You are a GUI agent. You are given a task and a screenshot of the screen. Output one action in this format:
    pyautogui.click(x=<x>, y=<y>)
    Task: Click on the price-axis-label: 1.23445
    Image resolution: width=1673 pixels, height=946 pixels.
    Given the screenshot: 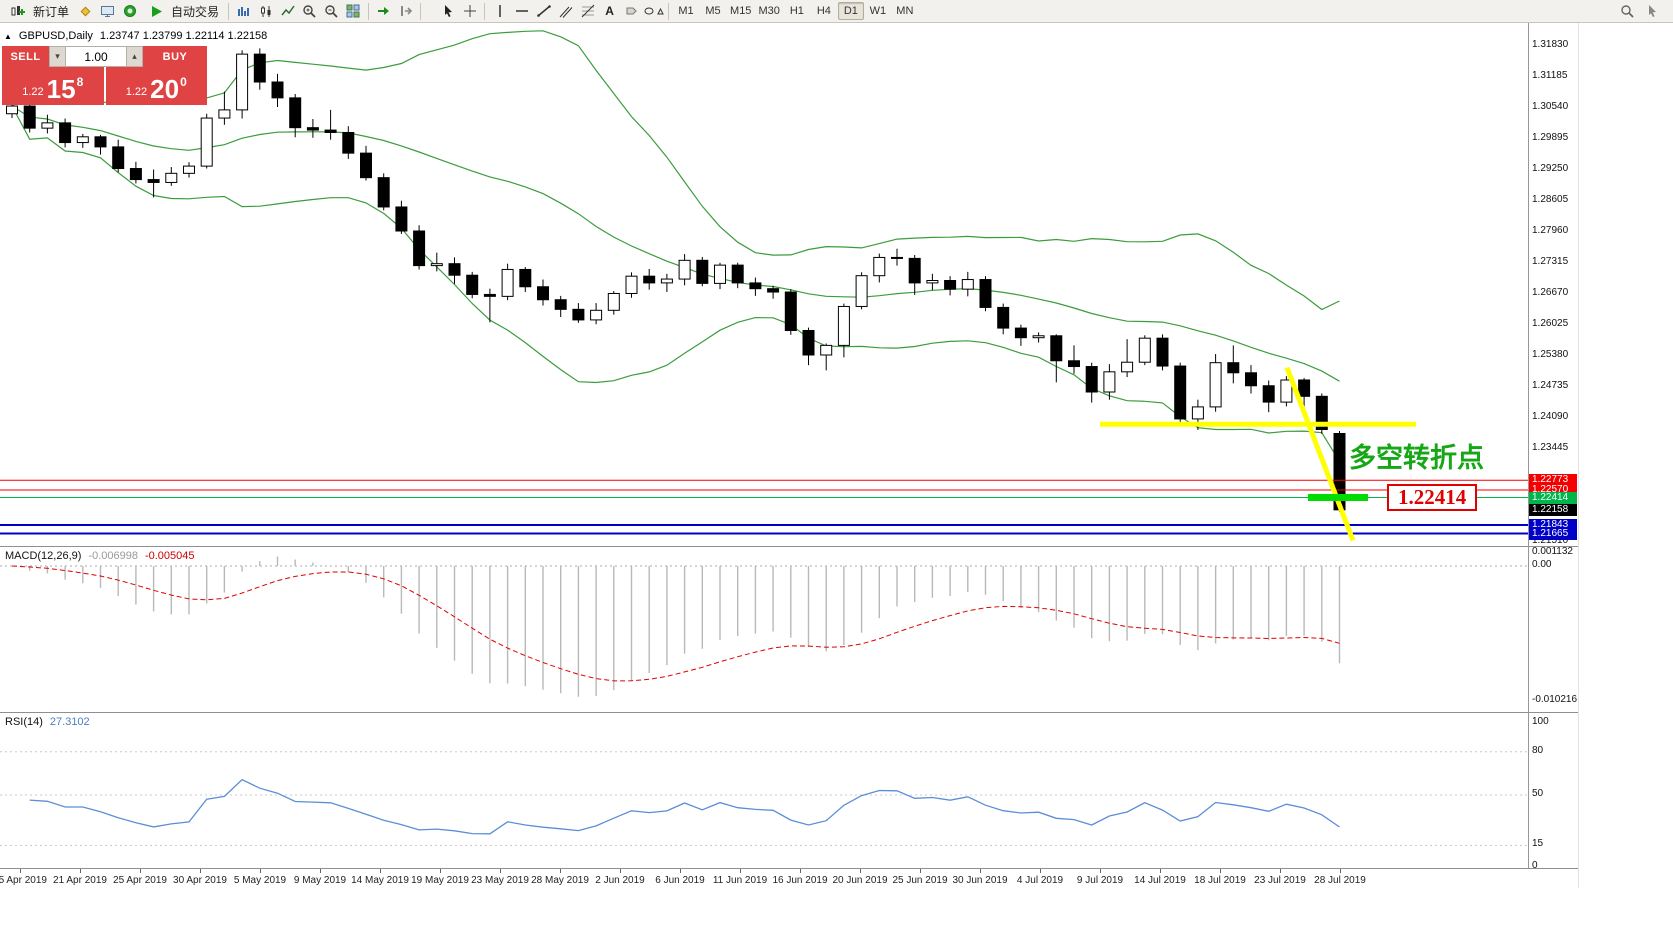 What is the action you would take?
    pyautogui.click(x=1550, y=447)
    